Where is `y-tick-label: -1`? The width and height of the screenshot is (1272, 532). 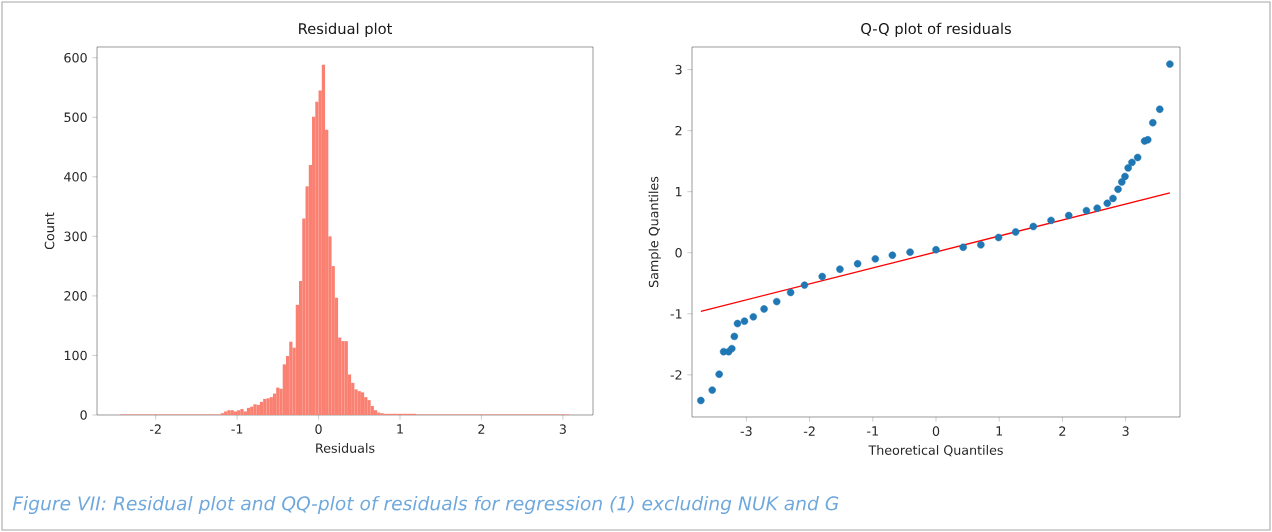
y-tick-label: -1 is located at coordinates (676, 314).